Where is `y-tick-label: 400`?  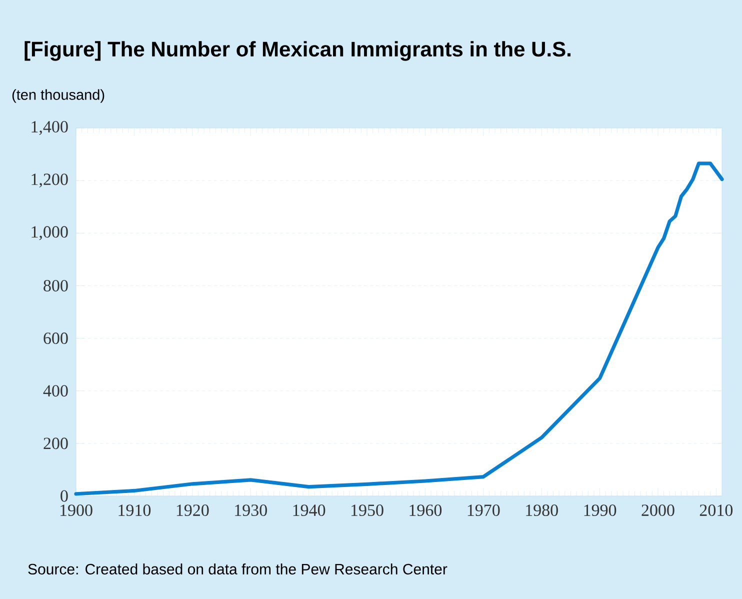
y-tick-label: 400 is located at coordinates (55, 391).